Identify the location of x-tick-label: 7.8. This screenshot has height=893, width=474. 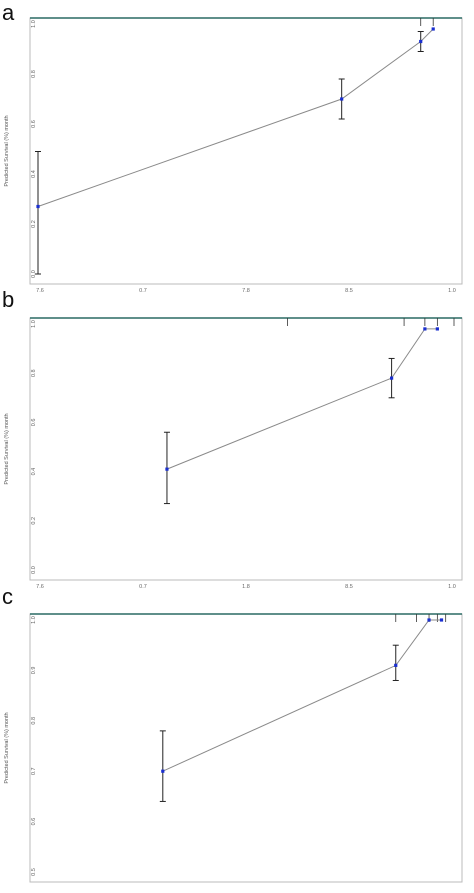
(246, 291).